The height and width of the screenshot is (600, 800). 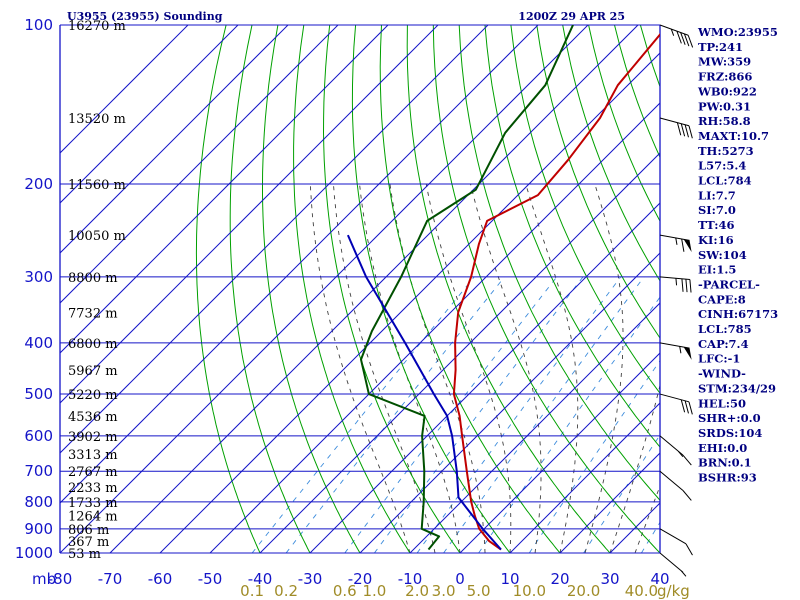 I want to click on index-entry: BSHR:93, so click(x=727, y=478).